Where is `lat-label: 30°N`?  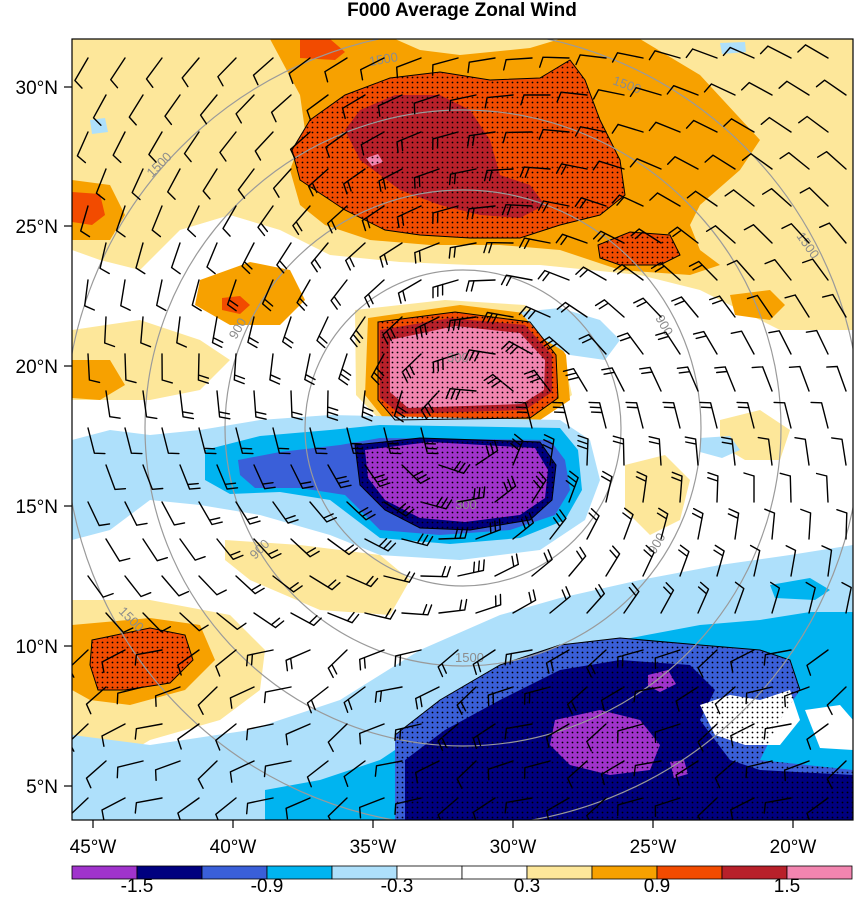 lat-label: 30°N is located at coordinates (37, 88).